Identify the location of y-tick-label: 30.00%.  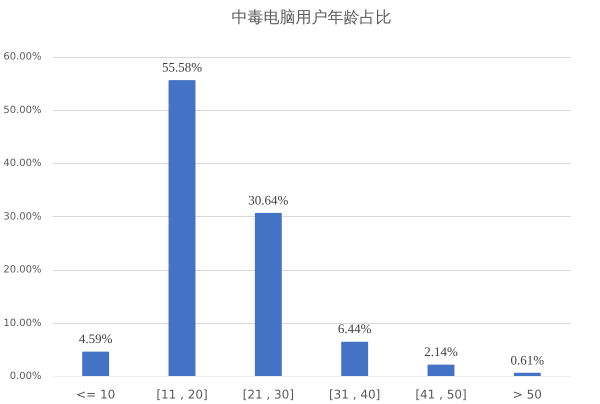
(22, 216).